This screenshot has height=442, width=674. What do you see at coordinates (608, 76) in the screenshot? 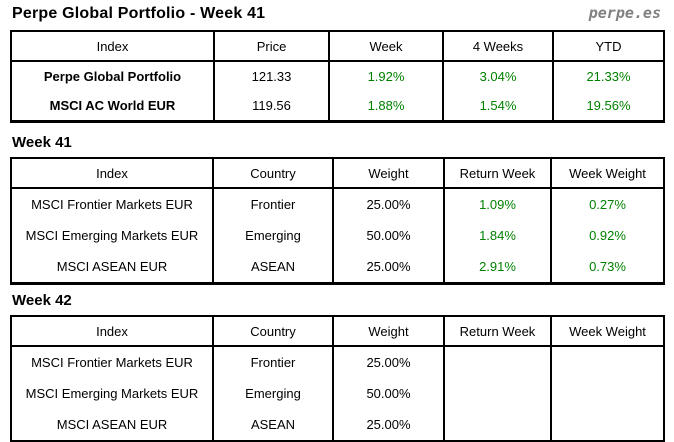
I see `cell-ytd: 21.33%` at bounding box center [608, 76].